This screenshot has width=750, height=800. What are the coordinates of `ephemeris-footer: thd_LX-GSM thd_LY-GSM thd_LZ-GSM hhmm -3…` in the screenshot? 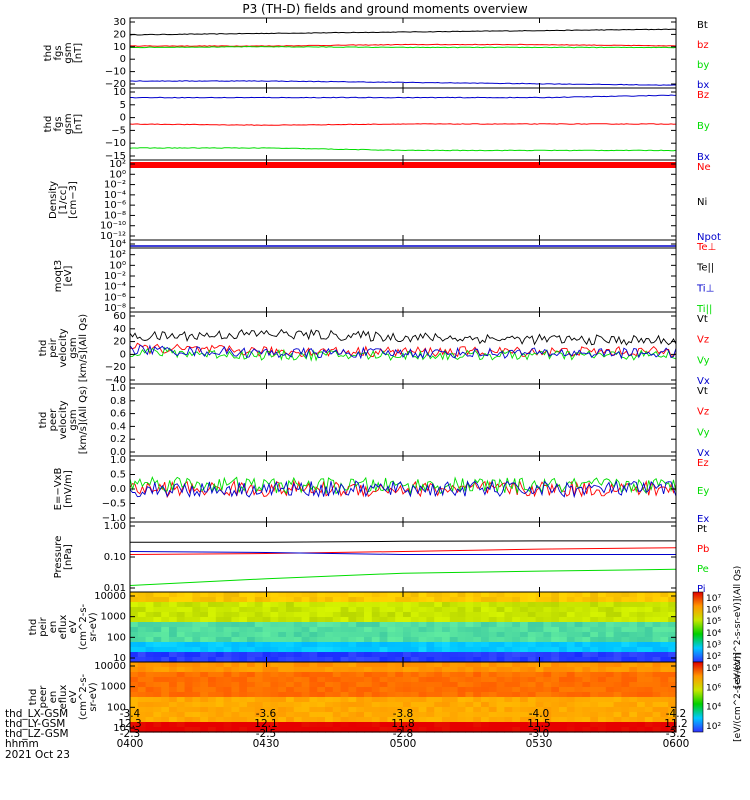 It's located at (375, 754).